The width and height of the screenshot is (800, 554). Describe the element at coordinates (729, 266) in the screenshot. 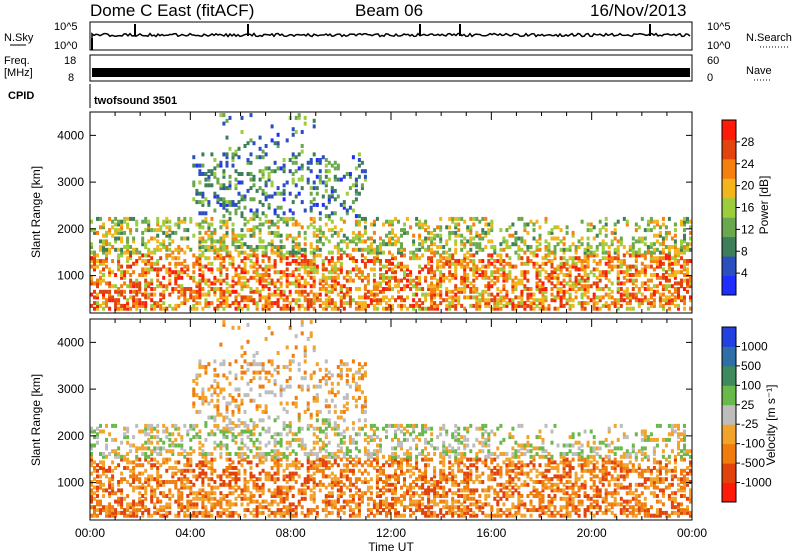

I see `colorbar-swatch` at that location.